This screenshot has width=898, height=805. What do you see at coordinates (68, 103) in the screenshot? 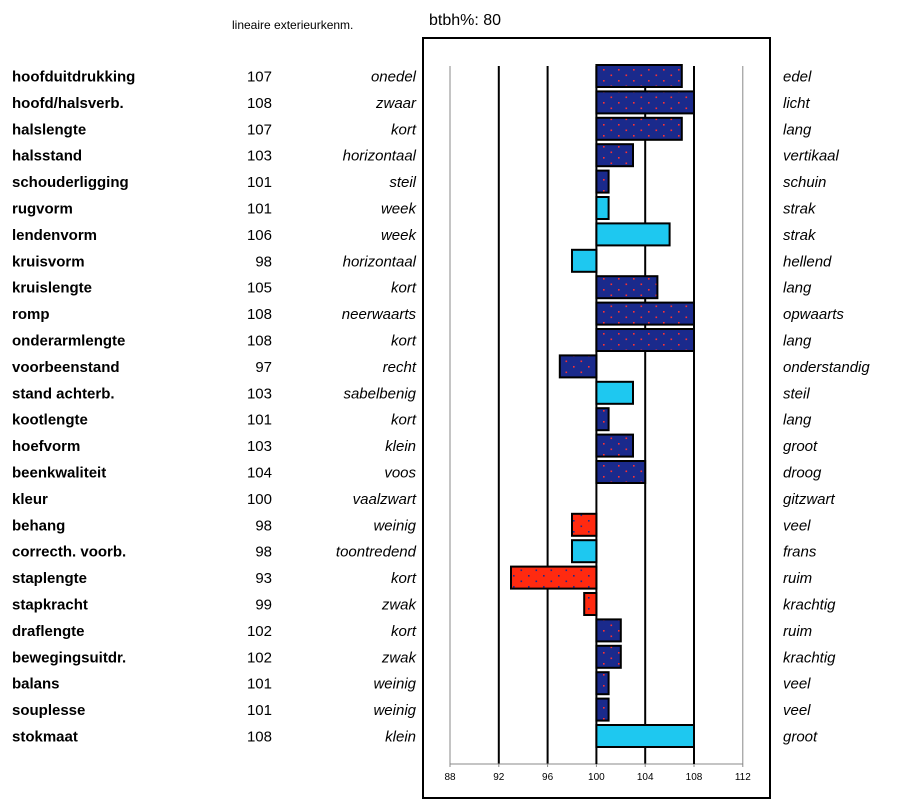
I see `trait-label: hoofd/halsverb.` at bounding box center [68, 103].